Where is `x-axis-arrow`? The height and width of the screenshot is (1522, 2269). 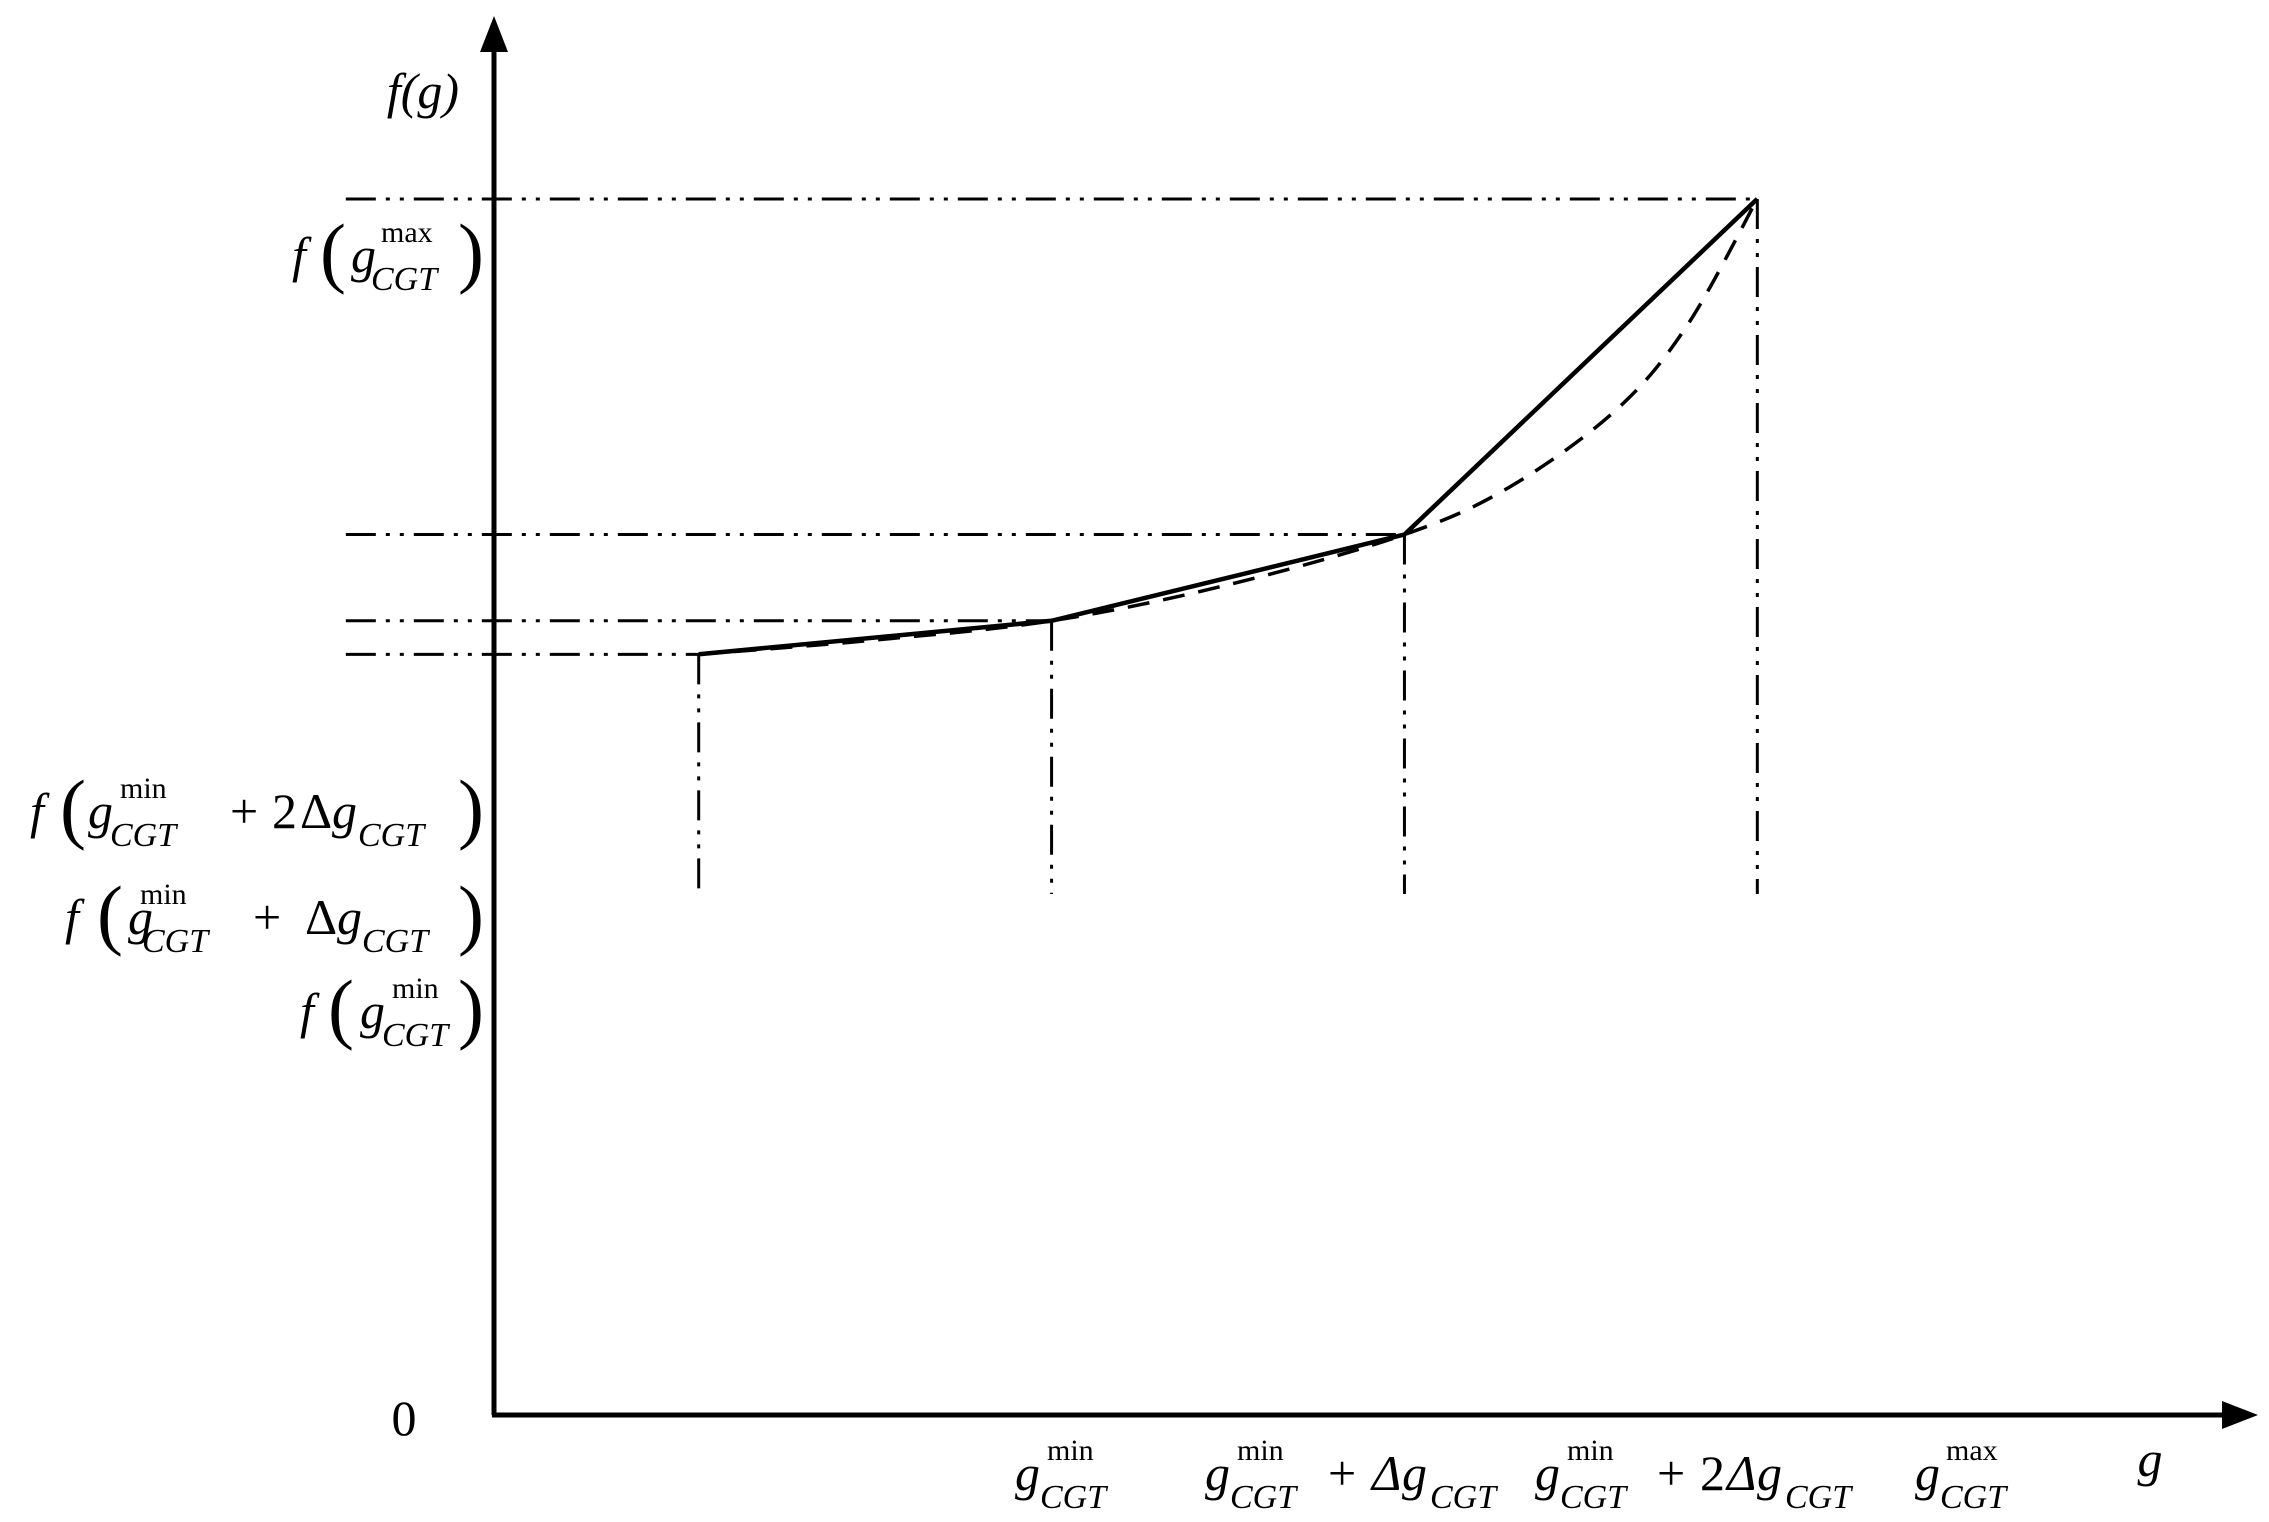
x-axis-arrow is located at coordinates (2240, 1415).